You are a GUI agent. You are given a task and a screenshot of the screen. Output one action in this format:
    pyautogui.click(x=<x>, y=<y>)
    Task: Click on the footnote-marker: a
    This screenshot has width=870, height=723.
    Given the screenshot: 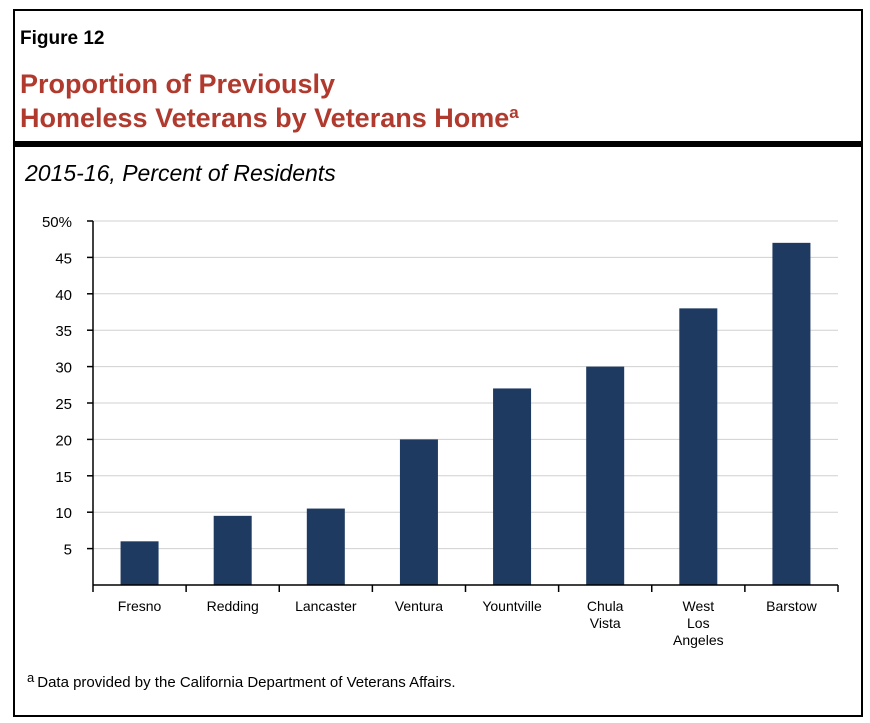 What is the action you would take?
    pyautogui.click(x=31, y=677)
    